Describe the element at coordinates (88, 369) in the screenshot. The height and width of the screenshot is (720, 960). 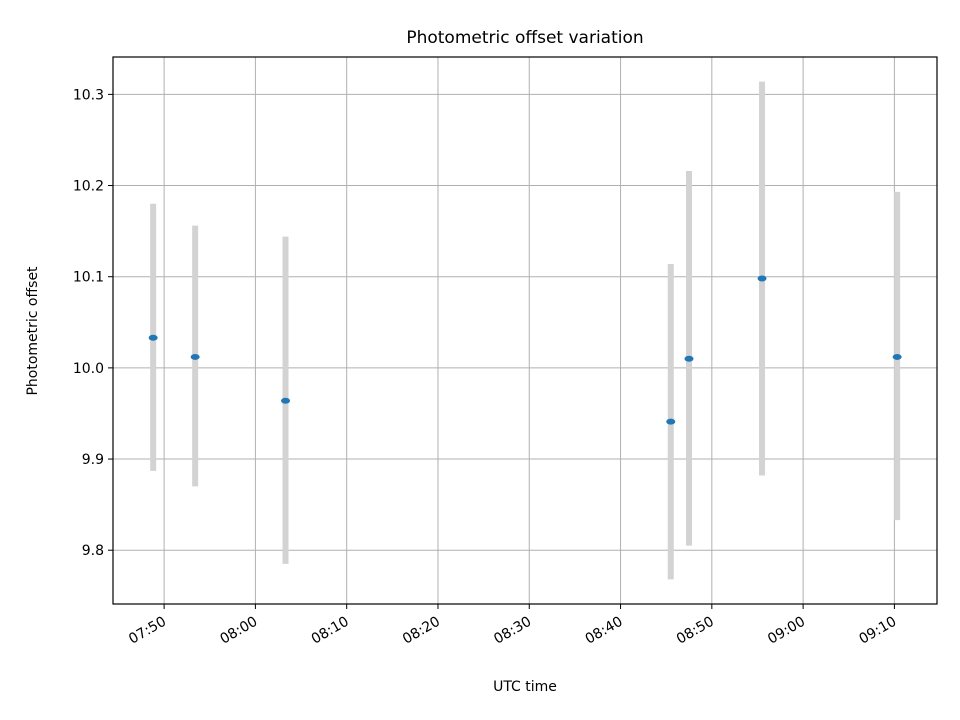
I see `y-tick-label: 10.0` at that location.